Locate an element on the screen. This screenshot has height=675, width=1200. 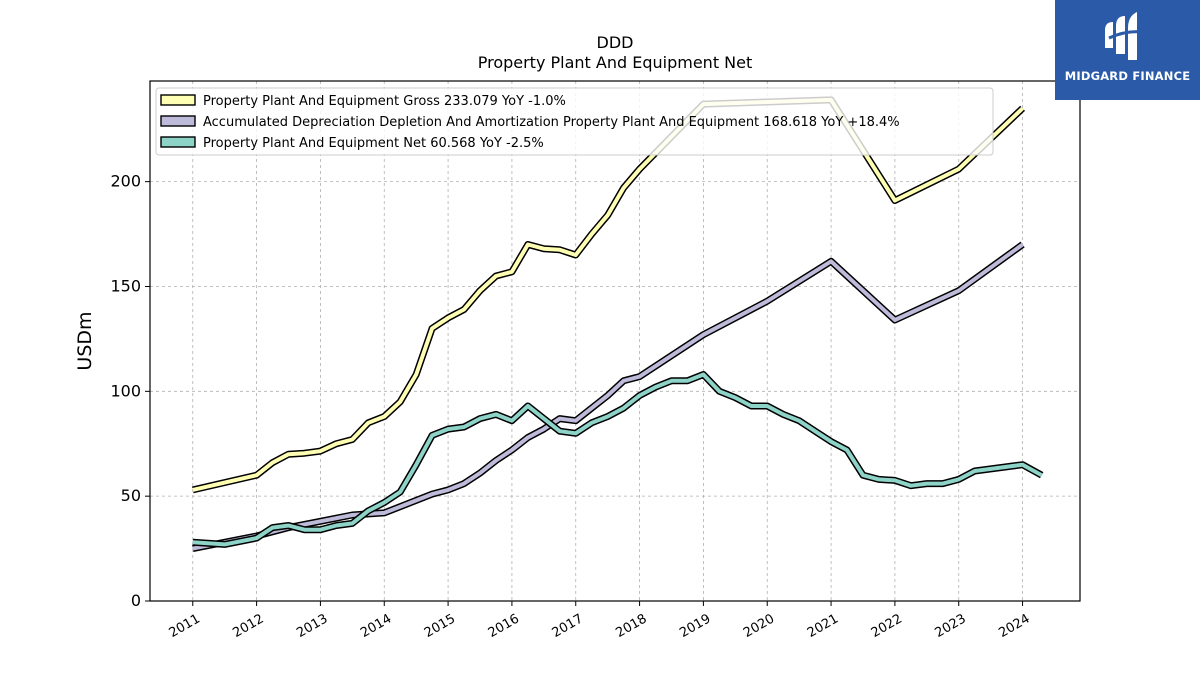
legend-box is located at coordinates (574, 121).